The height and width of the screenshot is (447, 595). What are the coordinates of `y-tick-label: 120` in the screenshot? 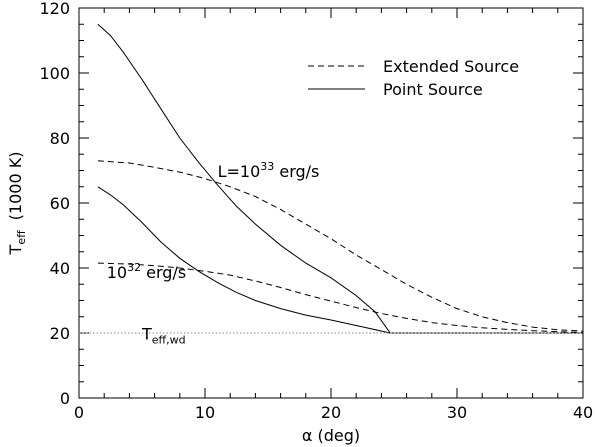 It's located at (54, 9).